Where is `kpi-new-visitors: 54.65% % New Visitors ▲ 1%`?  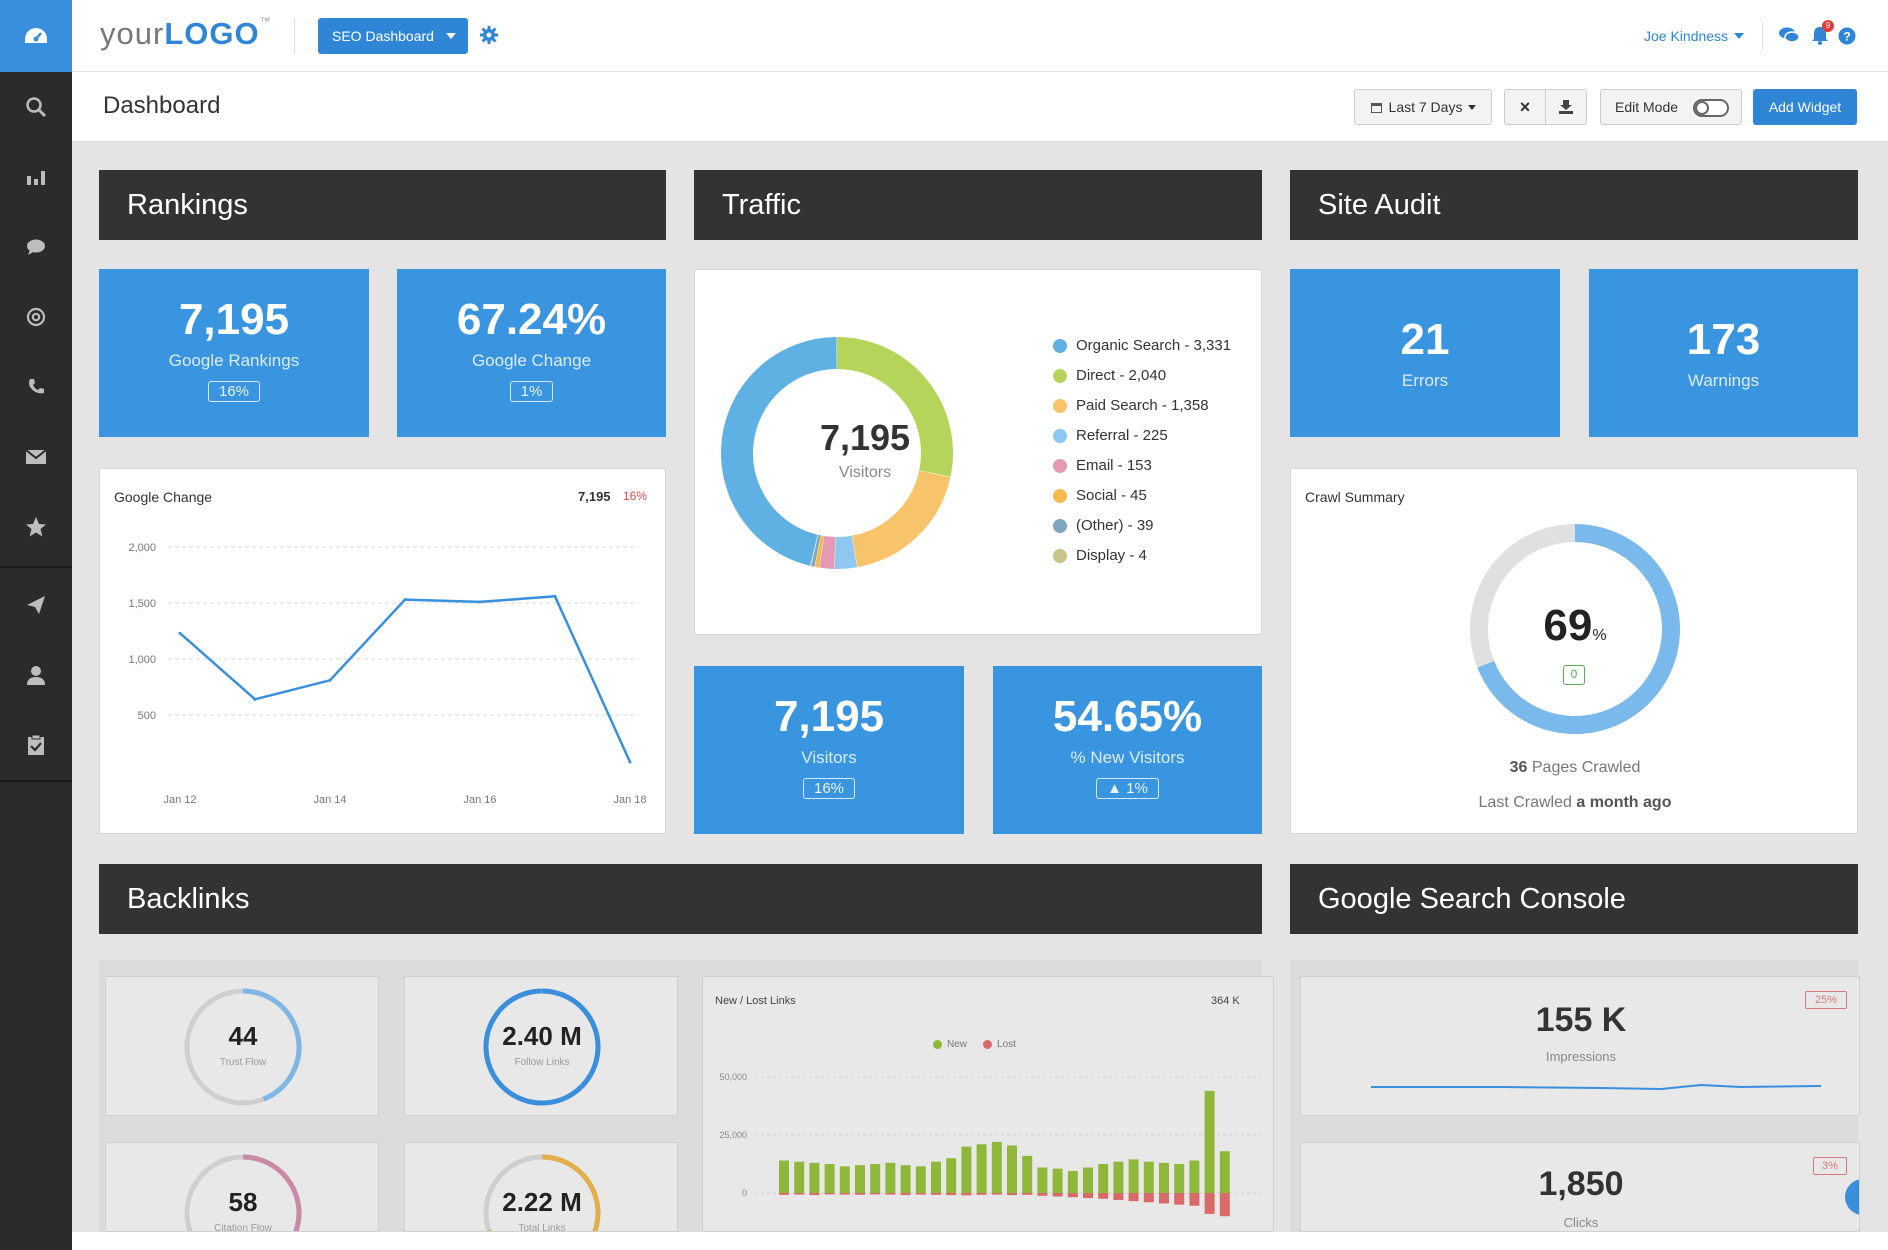
kpi-new-visitors: 54.65% % New Visitors ▲ 1% is located at coordinates (1127, 750).